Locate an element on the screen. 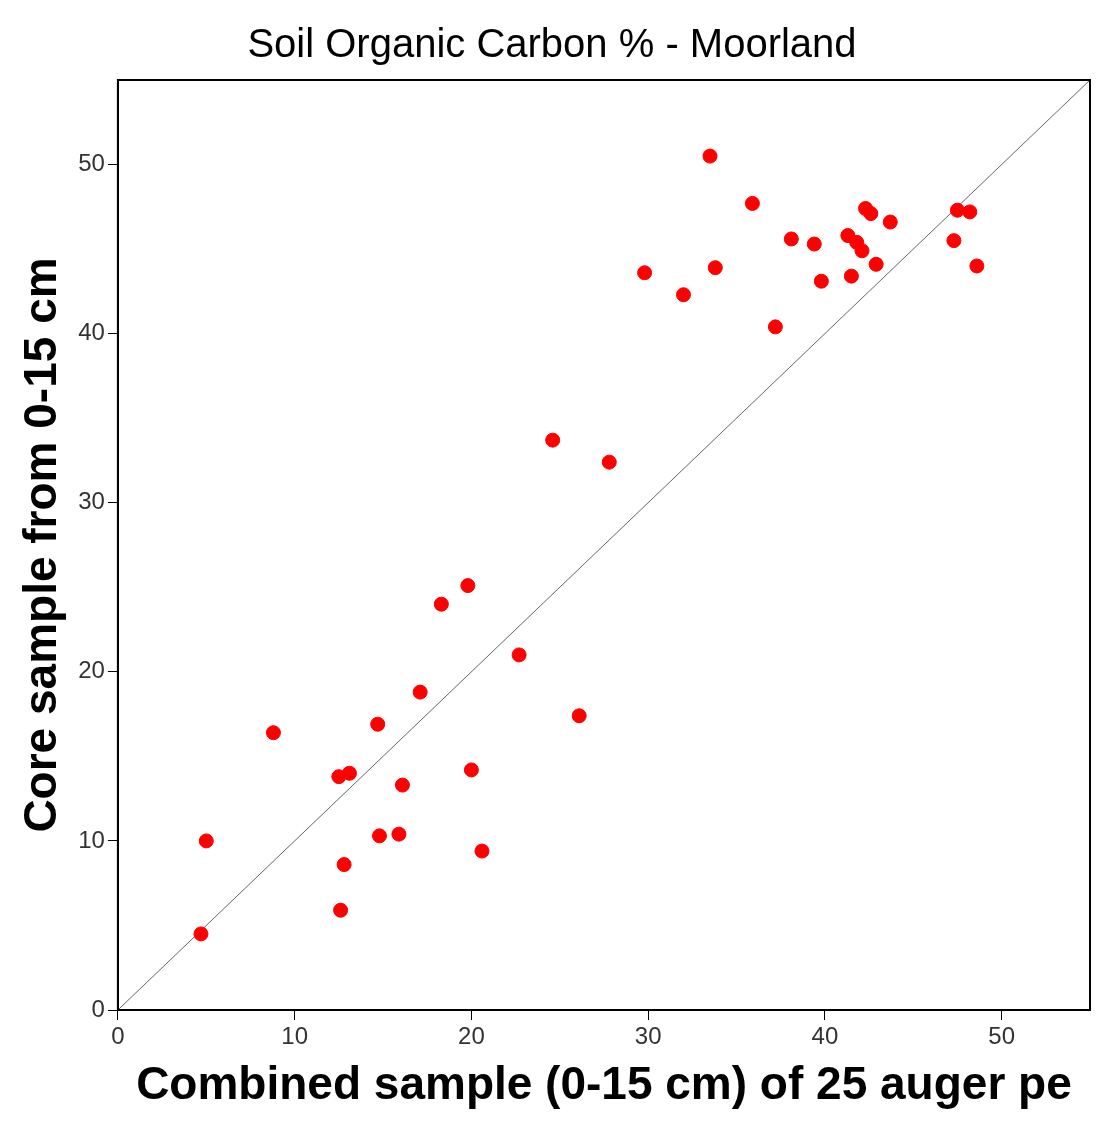 The image size is (1109, 1134). x-tick-label: 50 is located at coordinates (1001, 1036).